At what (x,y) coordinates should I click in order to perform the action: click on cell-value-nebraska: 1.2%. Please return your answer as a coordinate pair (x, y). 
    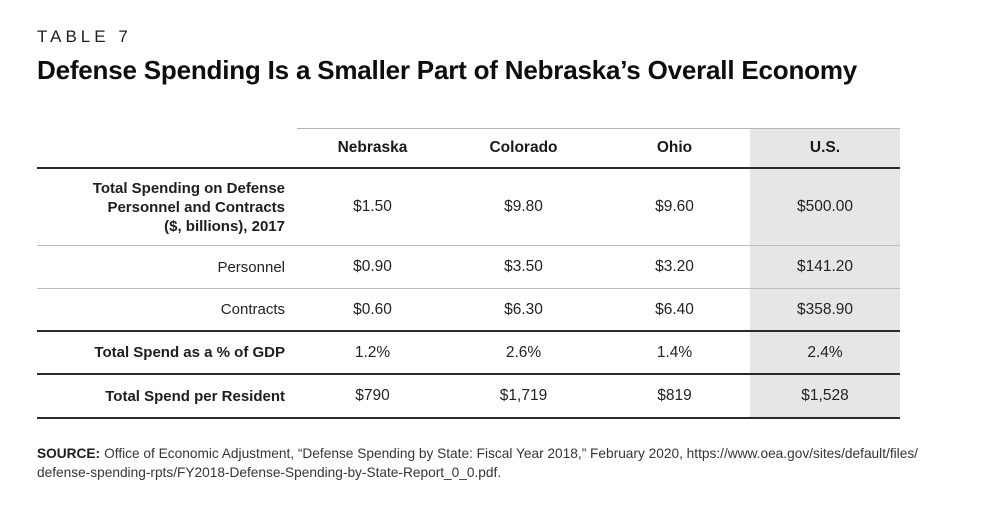
    Looking at the image, I should click on (372, 352).